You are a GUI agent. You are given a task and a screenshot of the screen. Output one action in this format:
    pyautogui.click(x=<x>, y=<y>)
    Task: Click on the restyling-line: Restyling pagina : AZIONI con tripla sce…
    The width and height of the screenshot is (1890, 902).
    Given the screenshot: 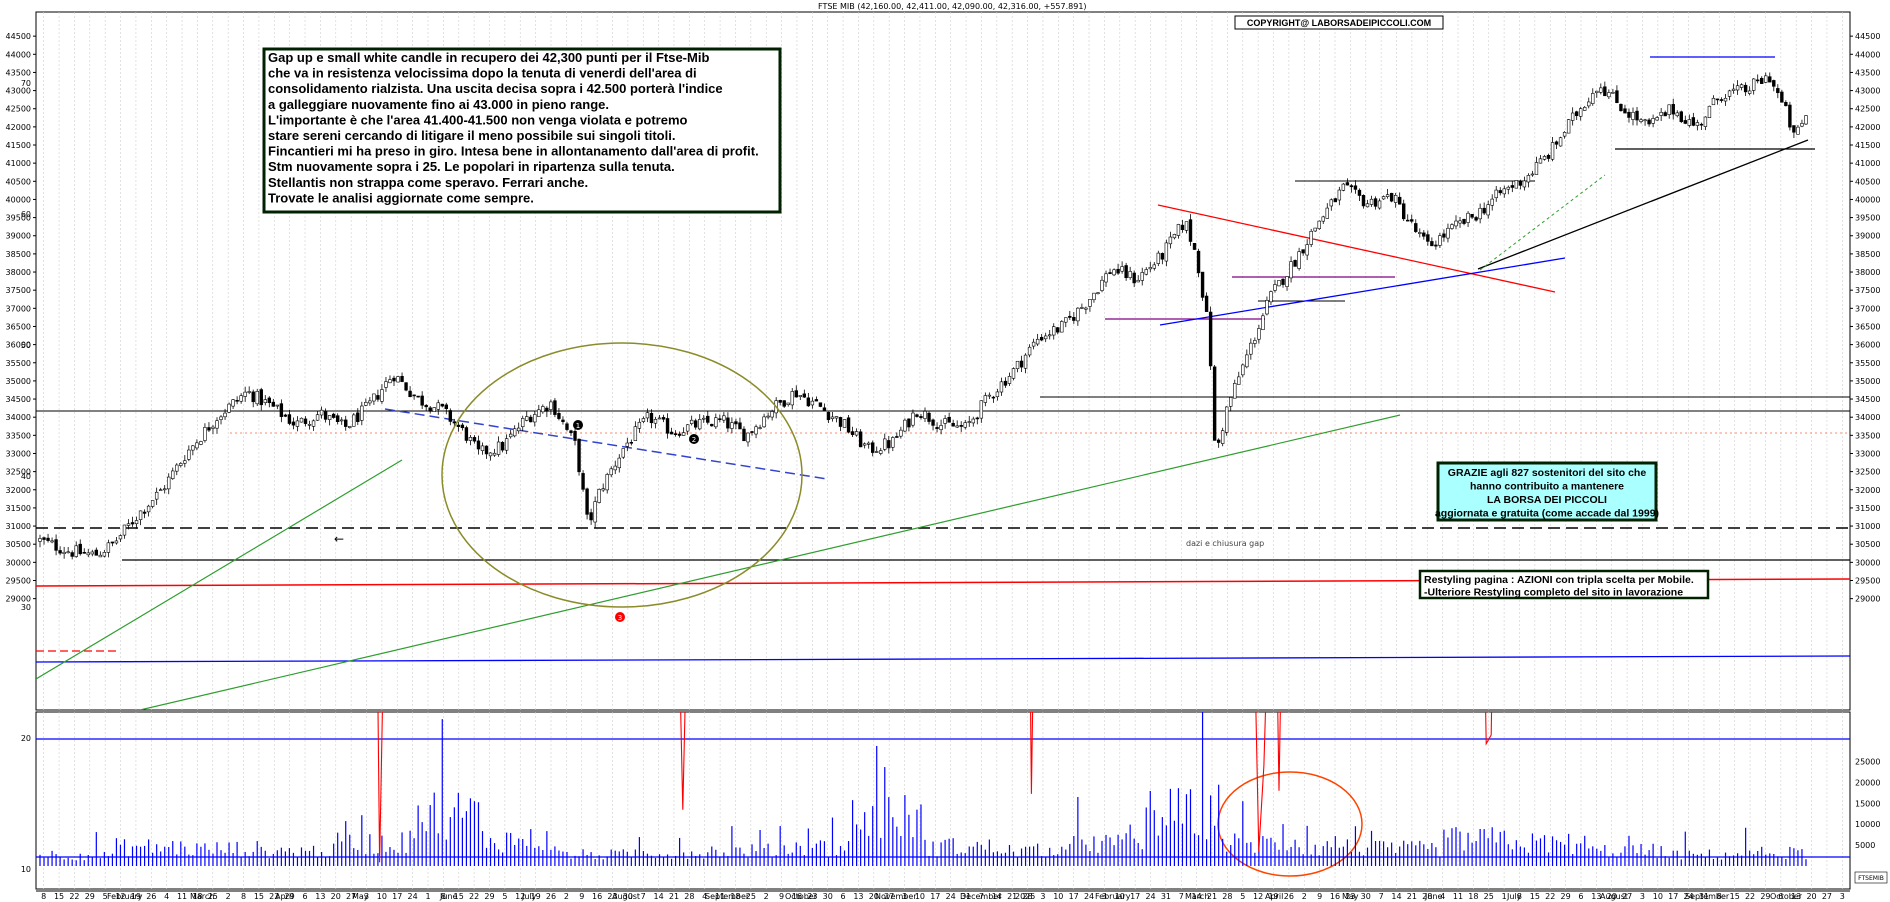 What is the action you would take?
    pyautogui.click(x=1559, y=580)
    